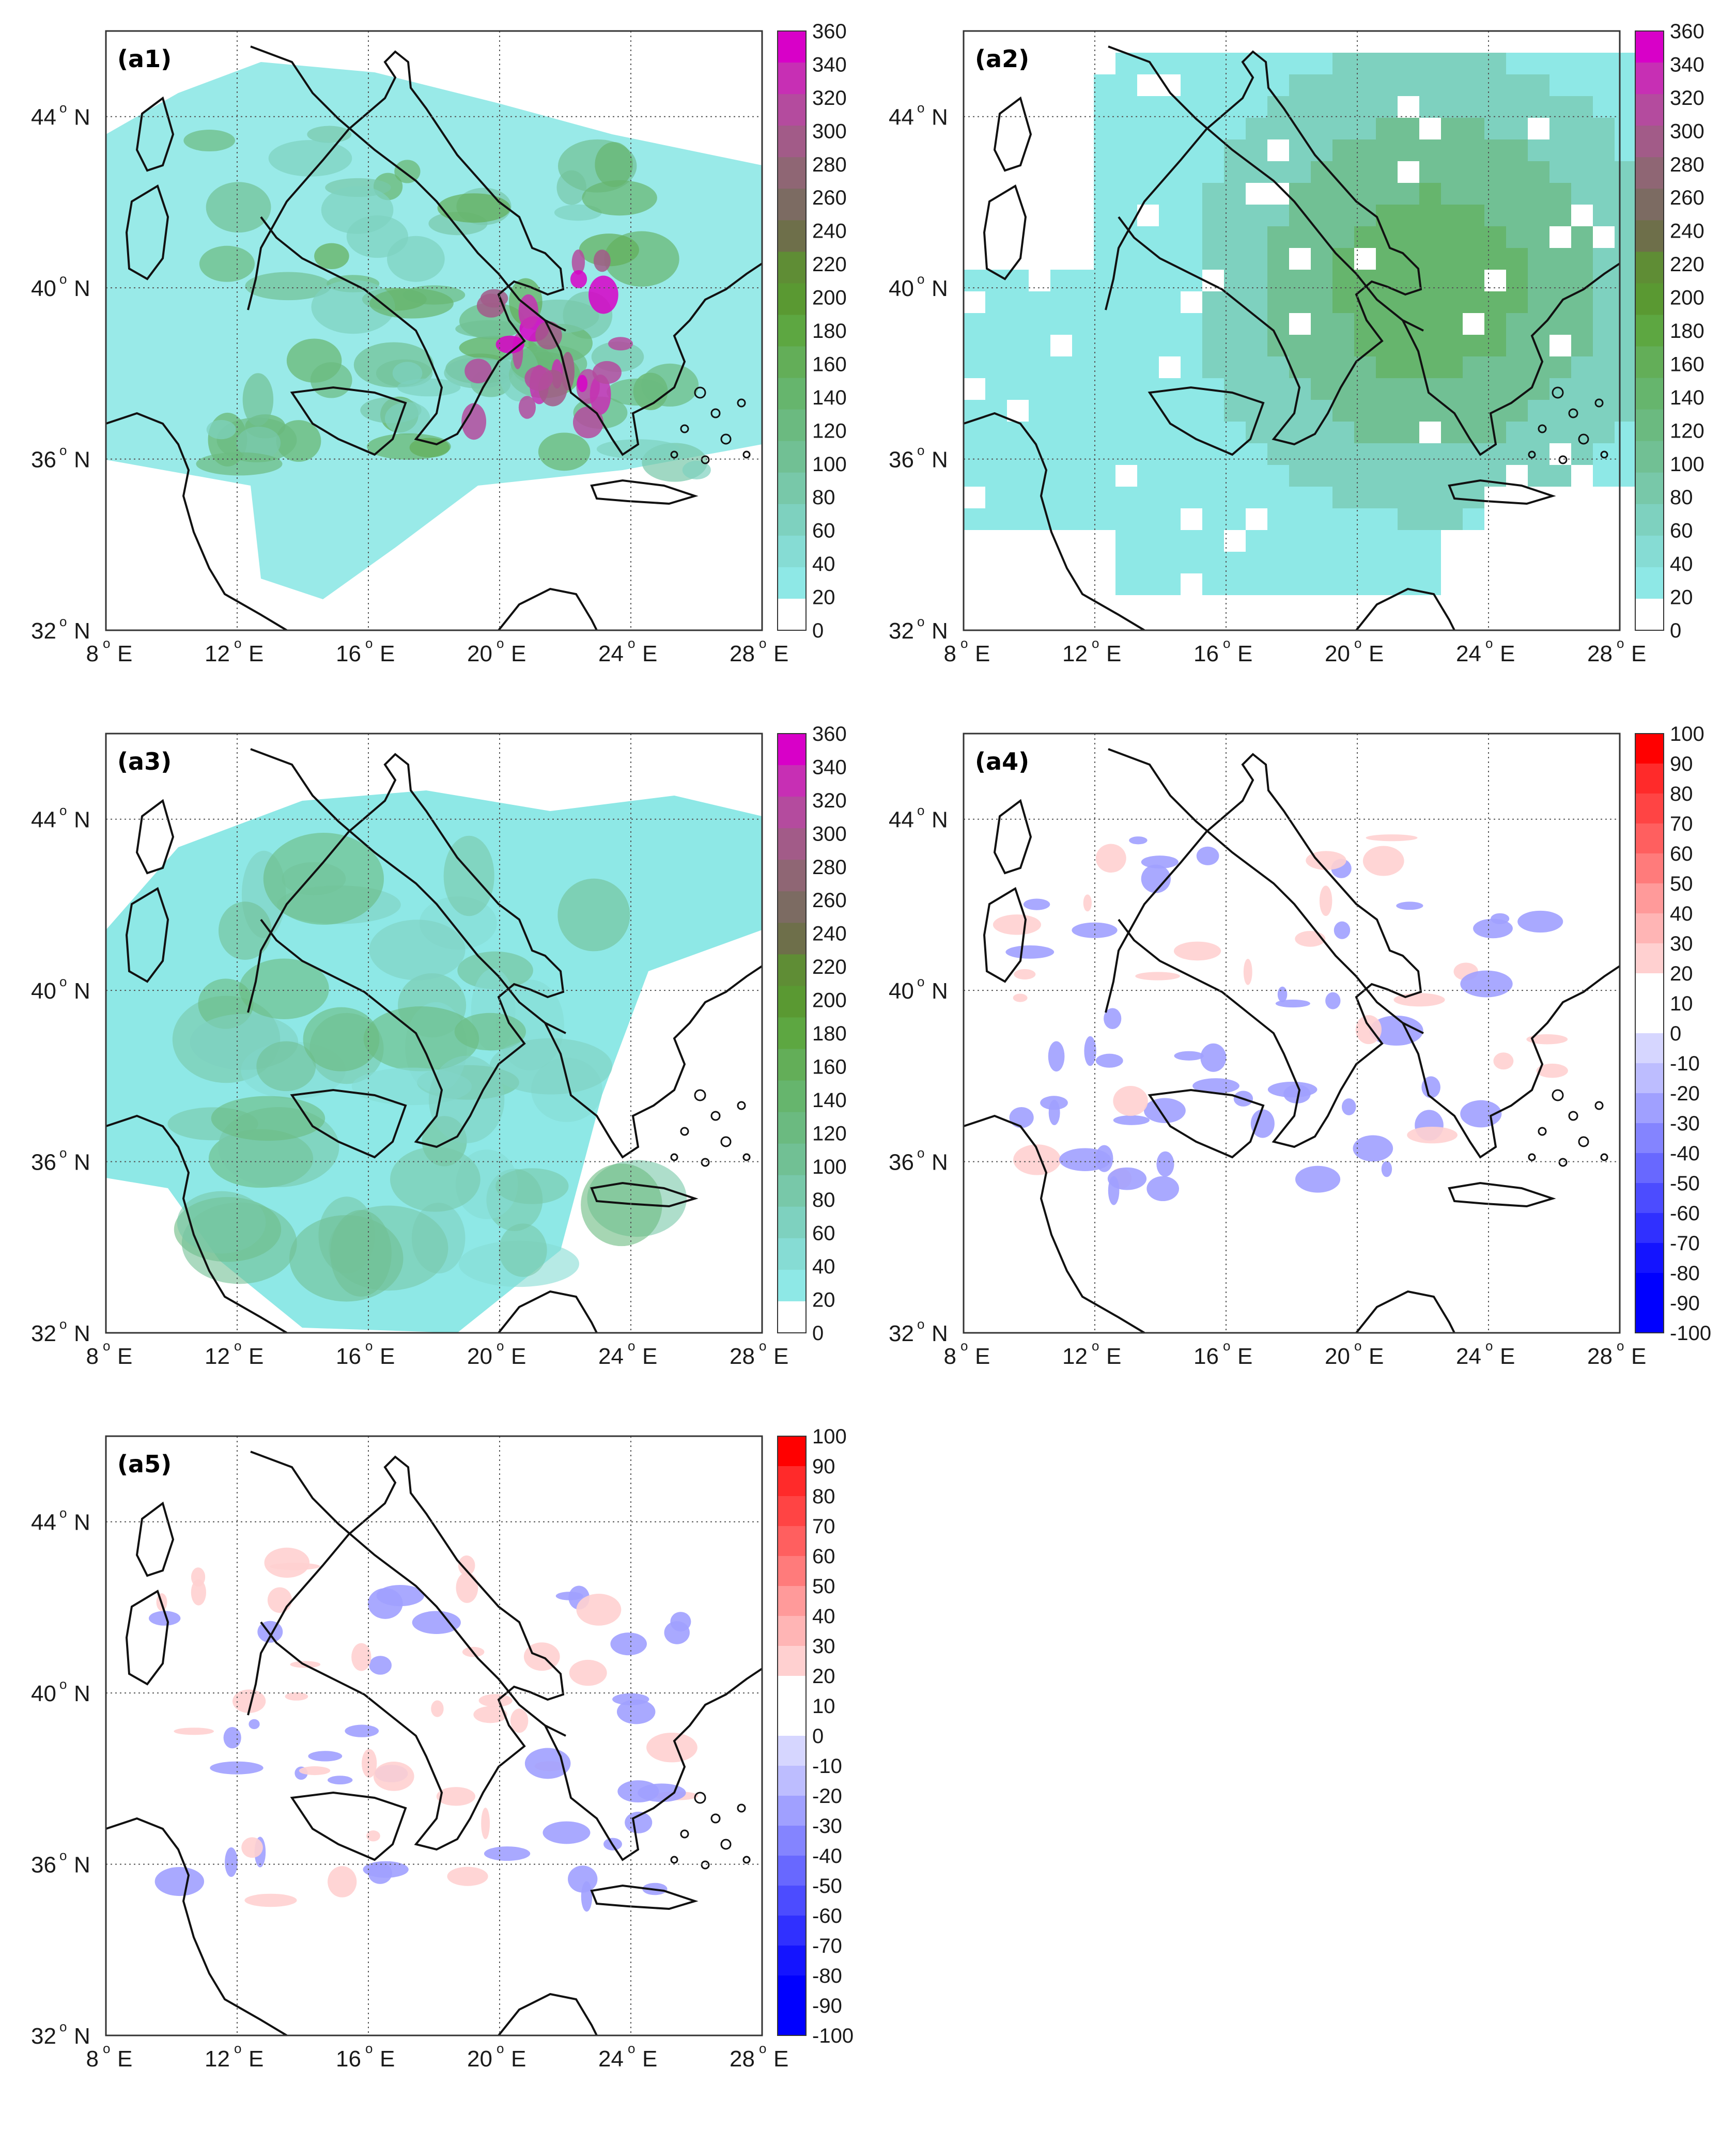  What do you see at coordinates (44, 1333) in the screenshot?
I see `svg-text: 32` at bounding box center [44, 1333].